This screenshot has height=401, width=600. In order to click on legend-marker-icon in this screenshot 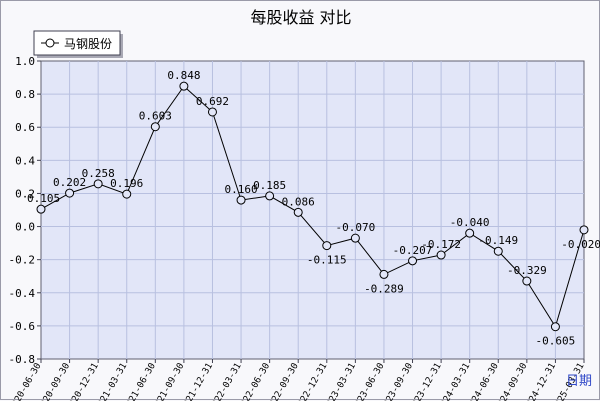, I will do `click(50, 43)`.